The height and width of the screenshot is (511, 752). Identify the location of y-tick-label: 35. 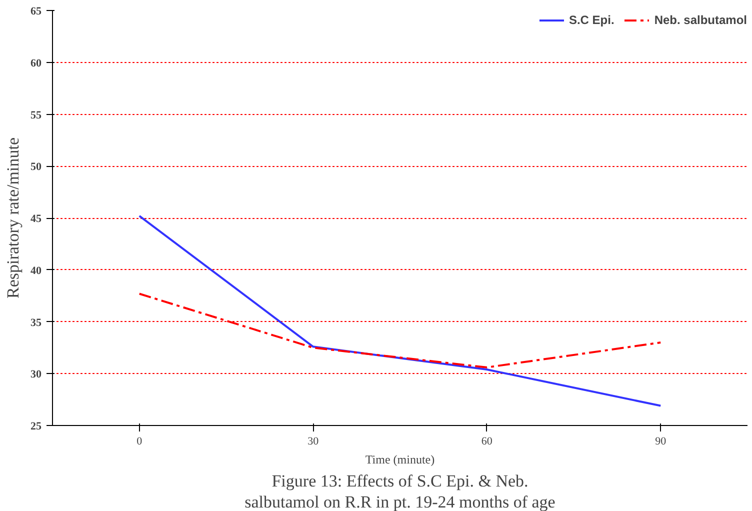
(36, 322).